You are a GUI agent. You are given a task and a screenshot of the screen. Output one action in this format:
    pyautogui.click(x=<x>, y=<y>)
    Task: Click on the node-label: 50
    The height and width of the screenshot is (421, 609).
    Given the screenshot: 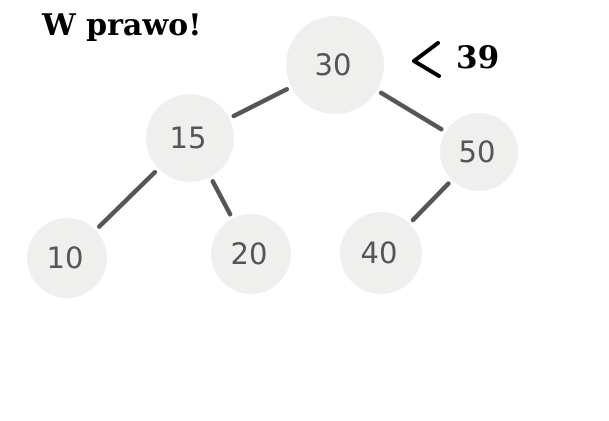 What is the action you would take?
    pyautogui.click(x=477, y=152)
    